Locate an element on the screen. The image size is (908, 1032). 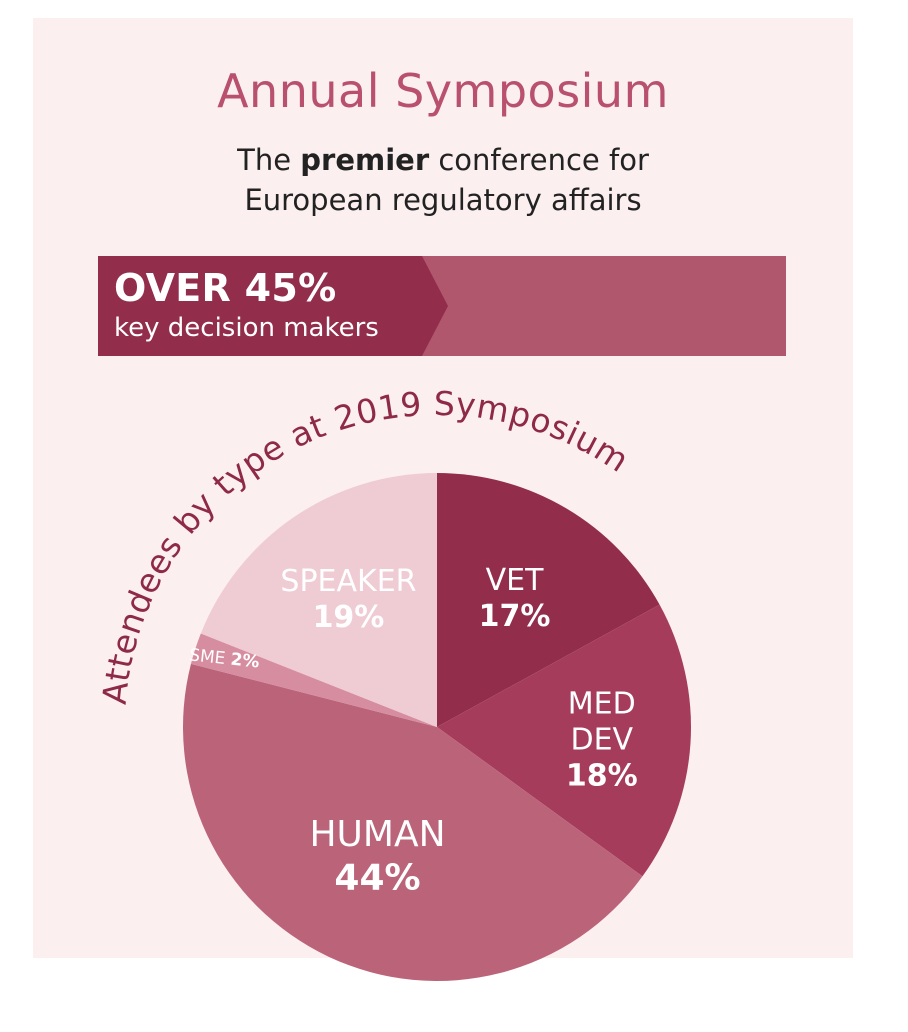
subtitle-bold: premier is located at coordinates (365, 160).